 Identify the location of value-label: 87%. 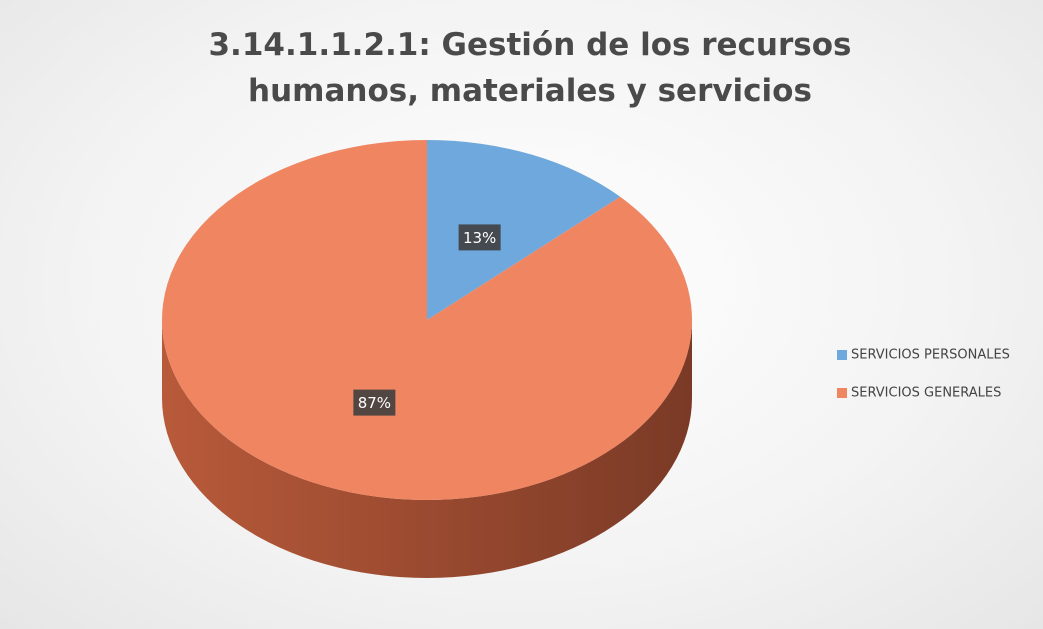
(374, 403).